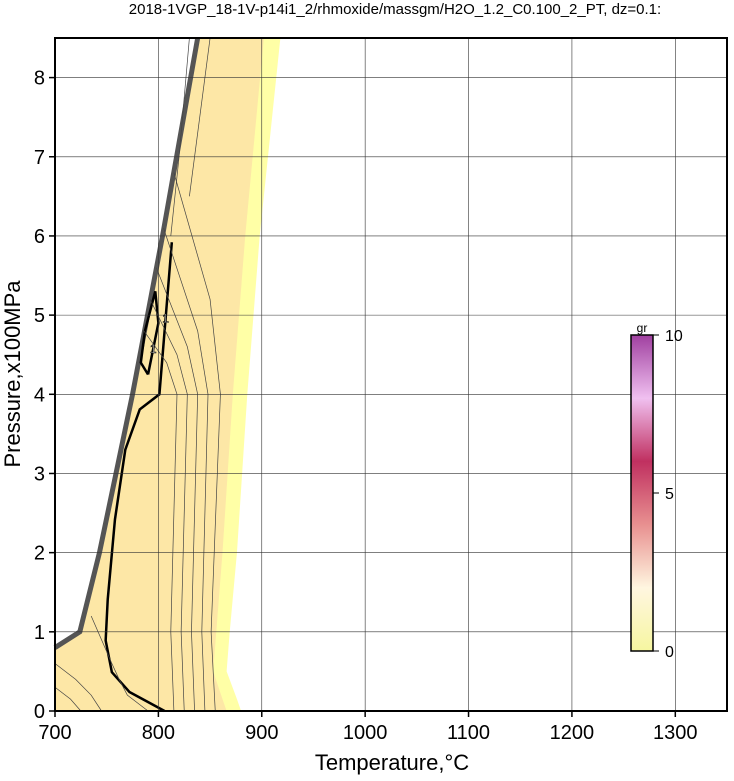 The image size is (734, 781). I want to click on x-tick-label: 1000, so click(365, 733).